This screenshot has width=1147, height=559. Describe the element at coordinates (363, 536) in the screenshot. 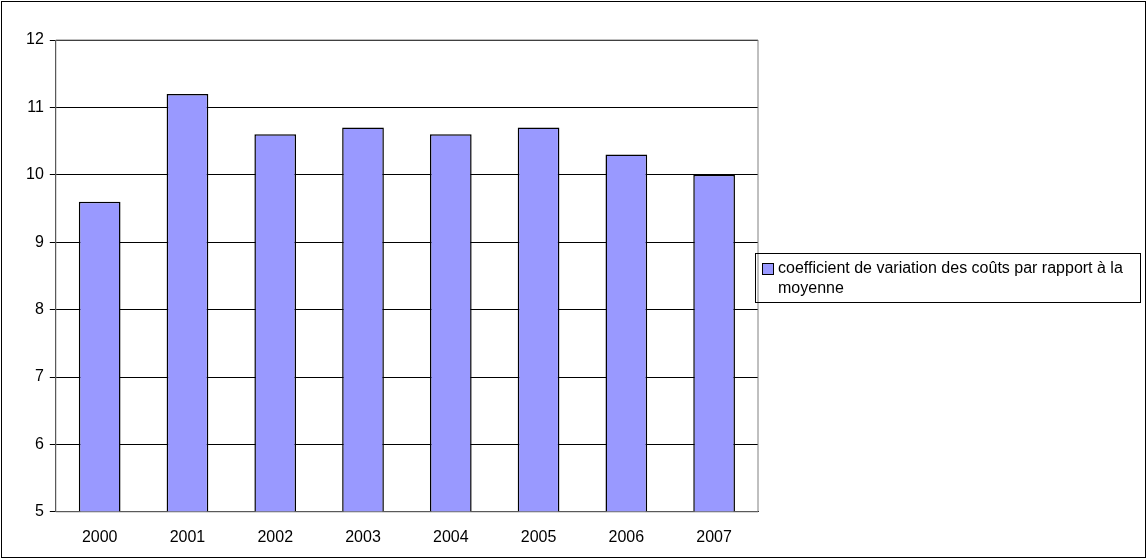

I see `x-tick-label: 2003` at that location.